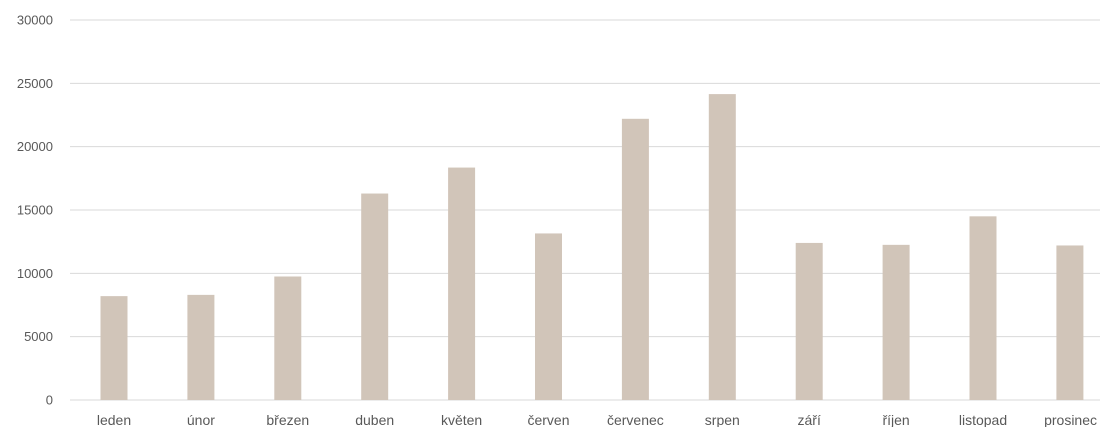 The image size is (1100, 427). What do you see at coordinates (201, 419) in the screenshot?
I see `x-category-label: únor` at bounding box center [201, 419].